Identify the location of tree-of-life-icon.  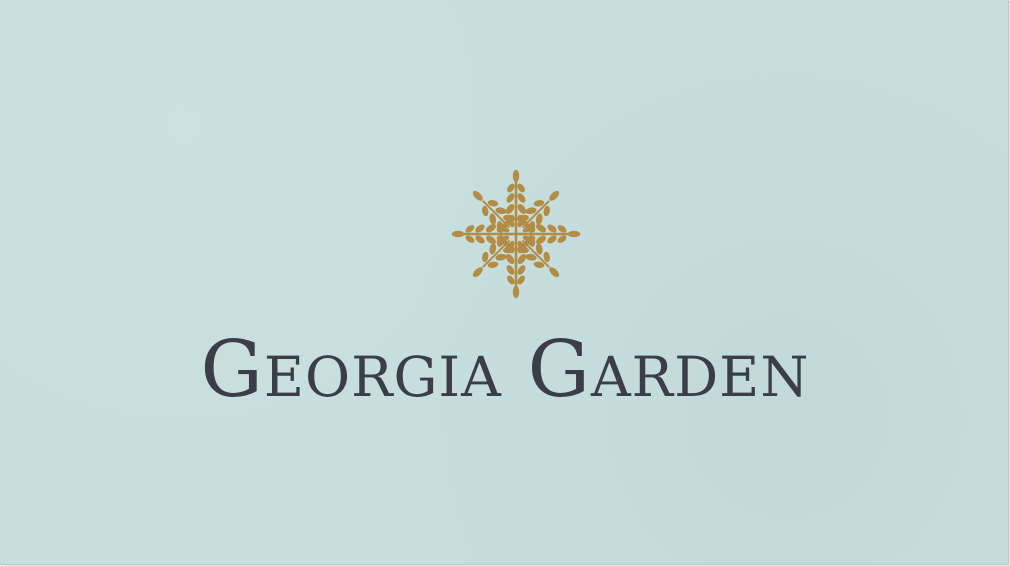
(516, 234).